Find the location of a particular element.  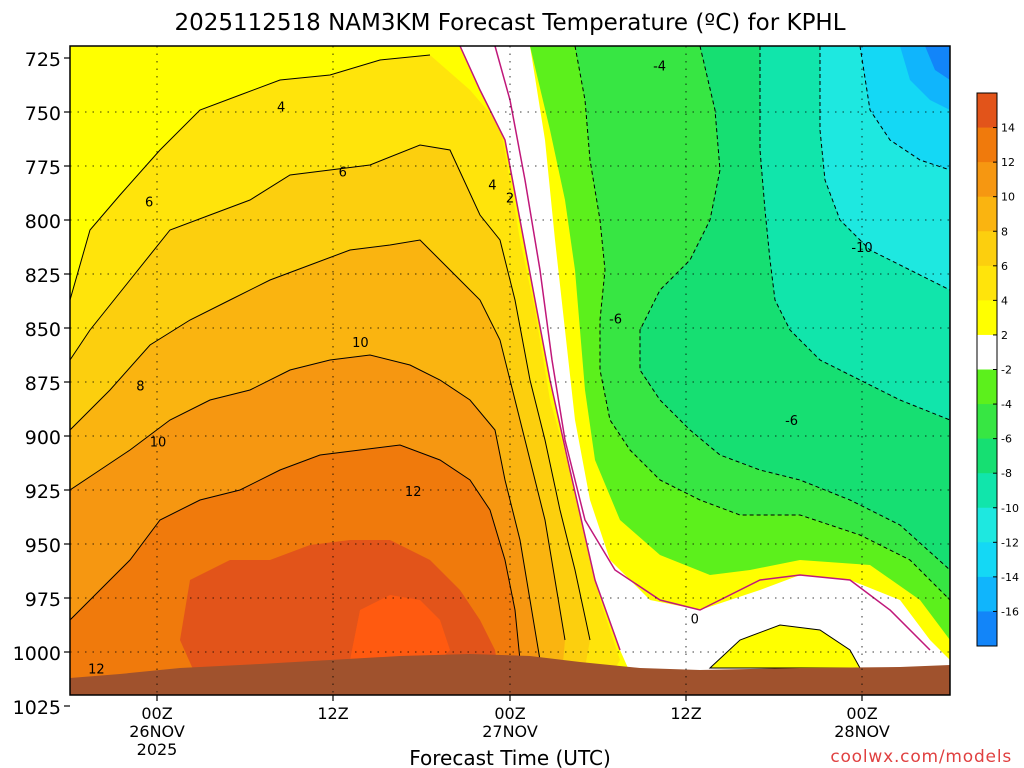

colorbar-label: -6 is located at coordinates (1006, 439).